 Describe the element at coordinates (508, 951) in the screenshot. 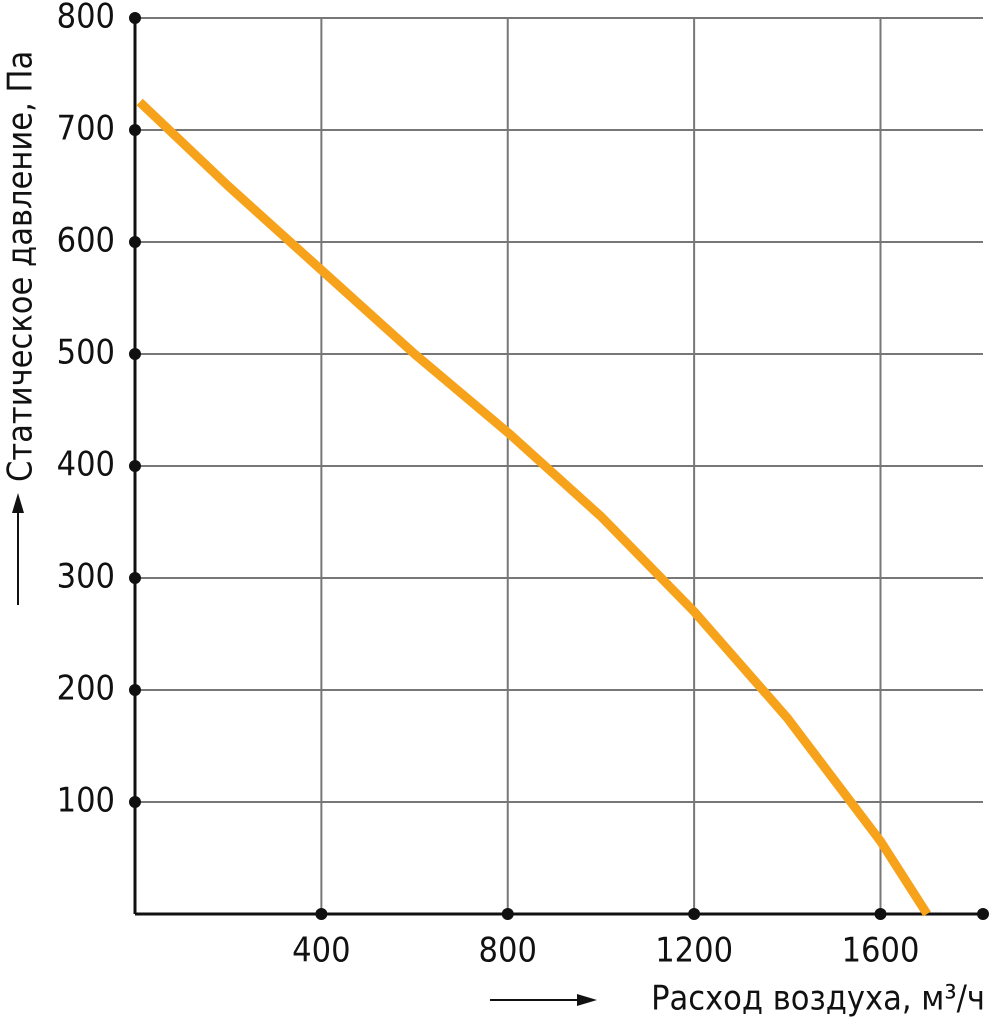

I see `x-tick-label: 800` at that location.